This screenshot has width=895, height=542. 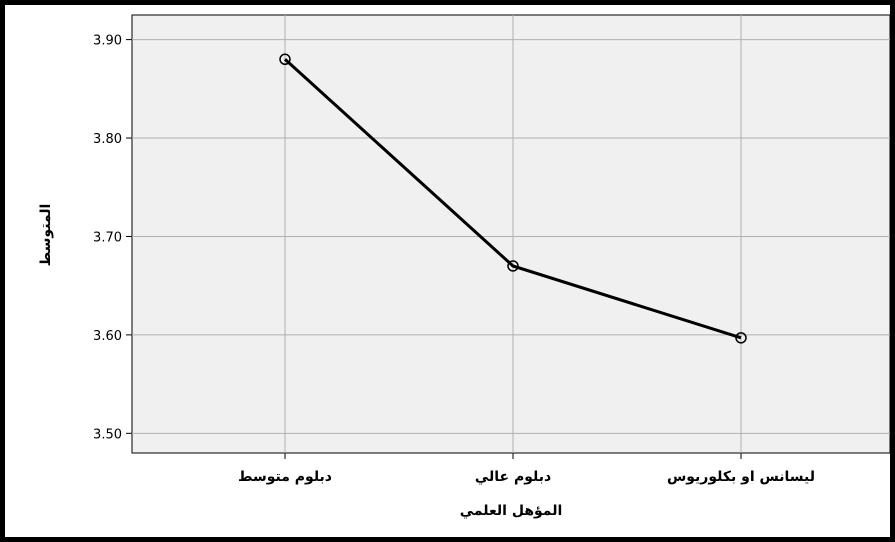 I want to click on y-tick-label: 3.70, so click(x=107, y=237).